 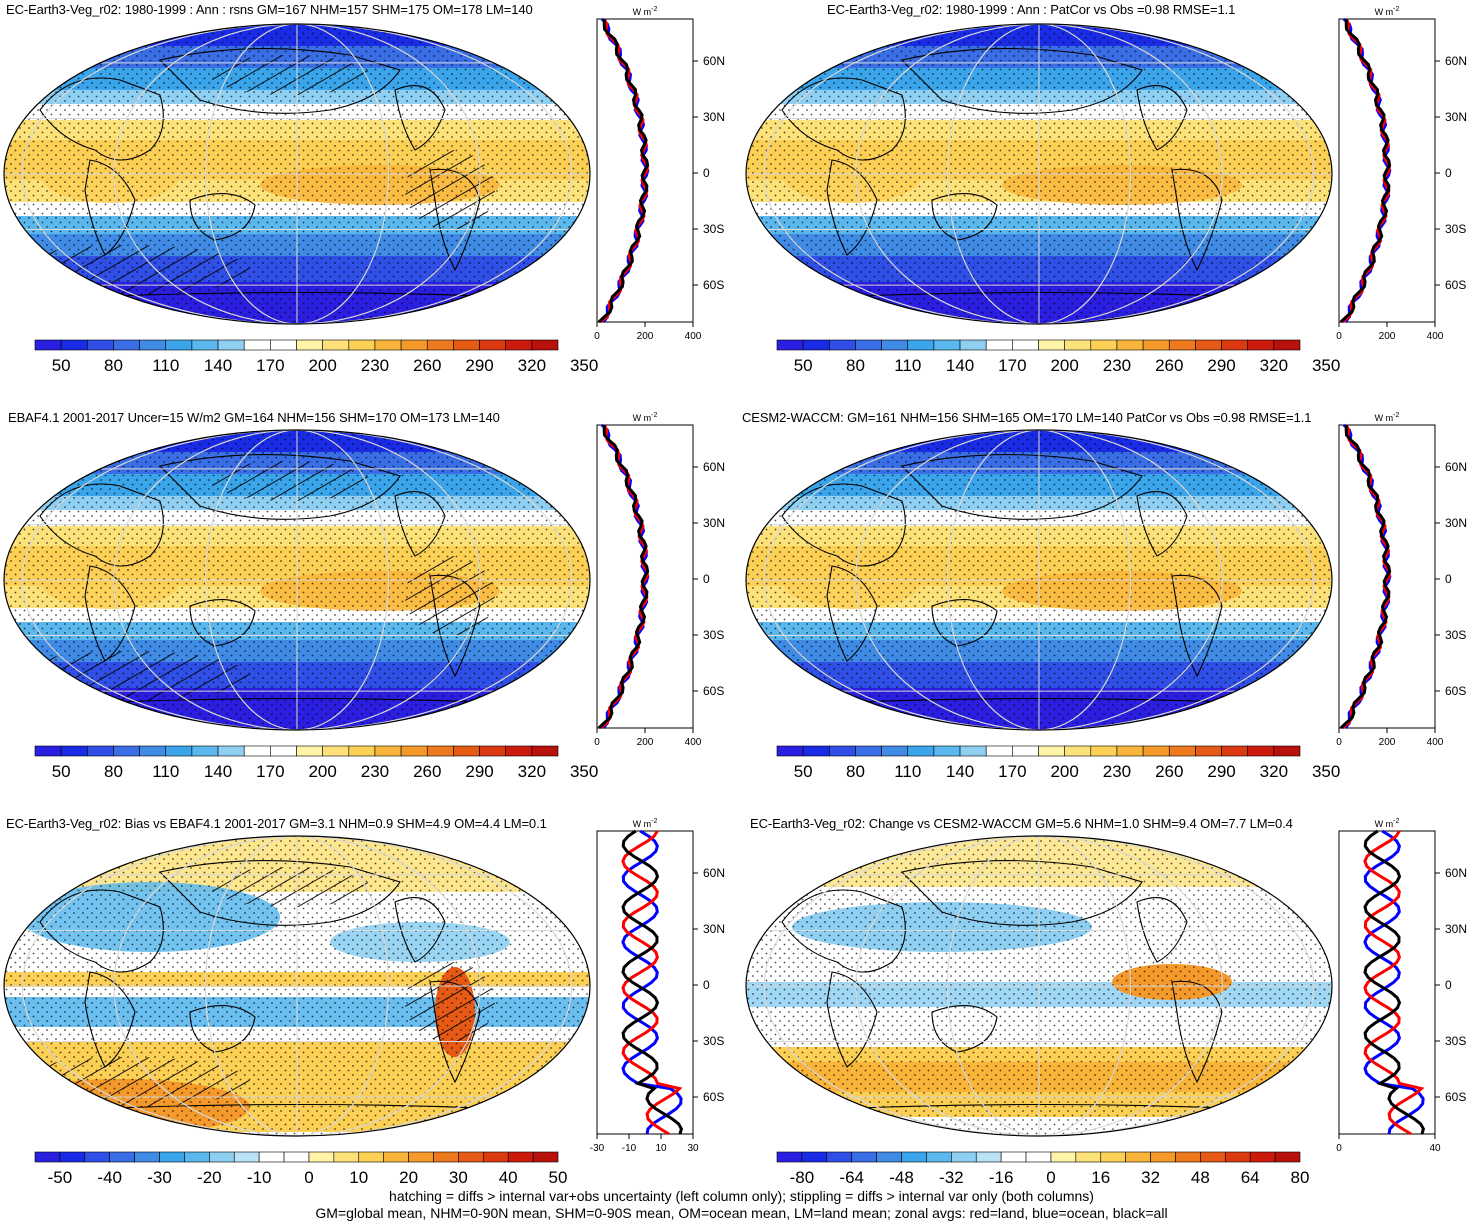 What do you see at coordinates (901, 1177) in the screenshot?
I see `colorbar-tick-label: -48` at bounding box center [901, 1177].